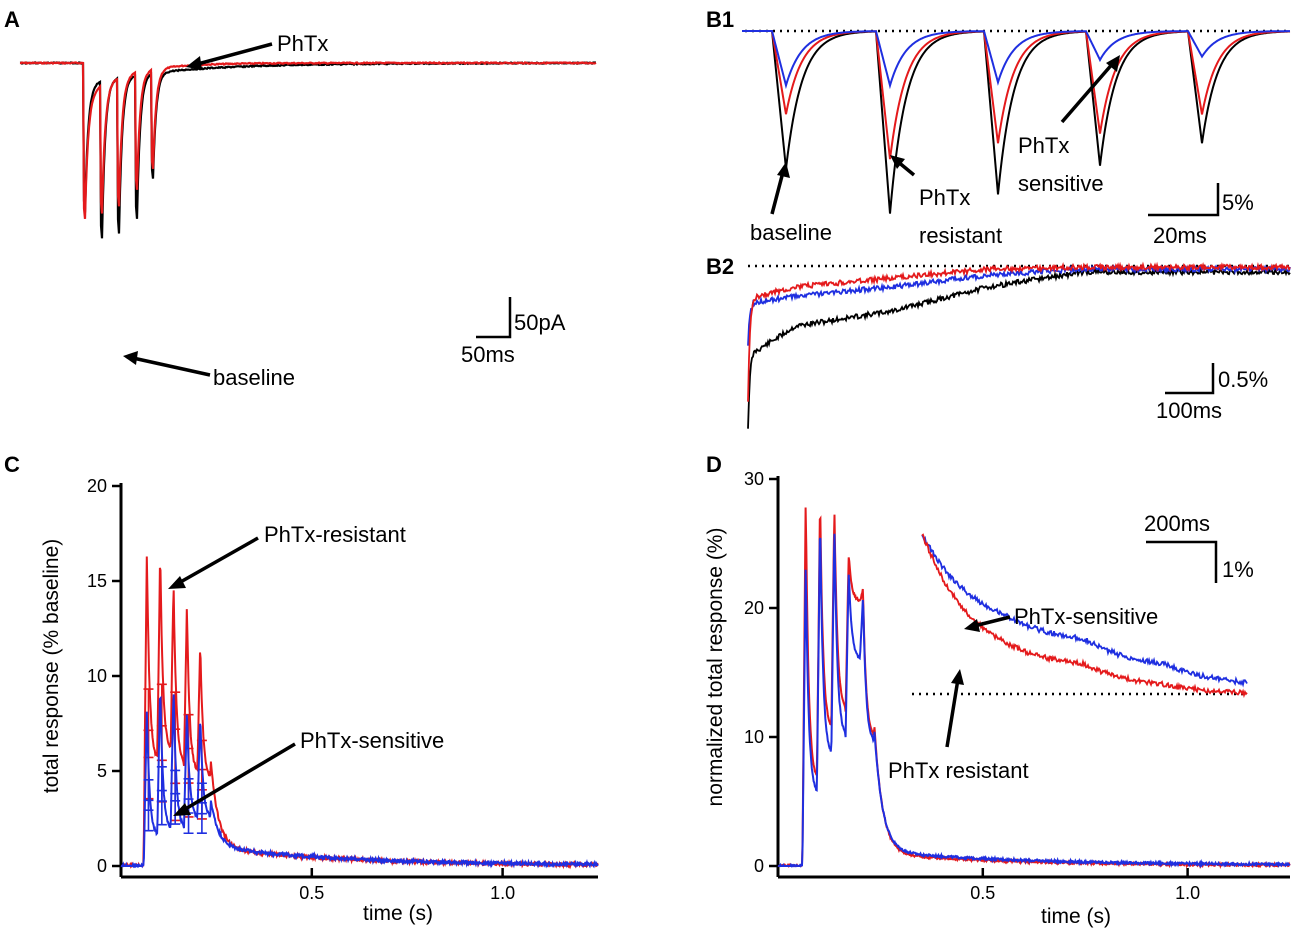 This screenshot has width=1300, height=941. What do you see at coordinates (1187, 893) in the screenshot?
I see `panel-d-x-tick-label: 1.0` at bounding box center [1187, 893].